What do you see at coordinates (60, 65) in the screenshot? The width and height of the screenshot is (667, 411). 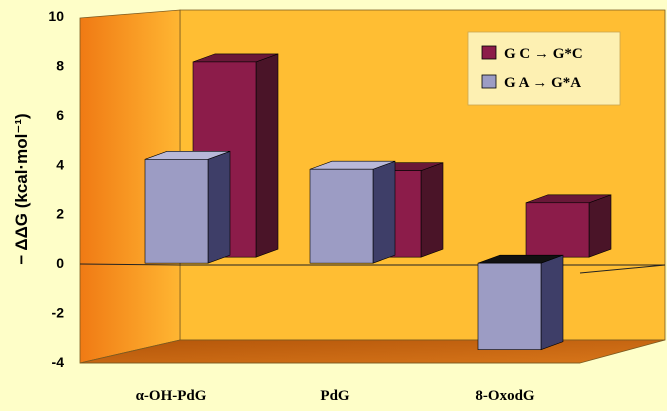 I see `y-tick-label: 8` at bounding box center [60, 65].